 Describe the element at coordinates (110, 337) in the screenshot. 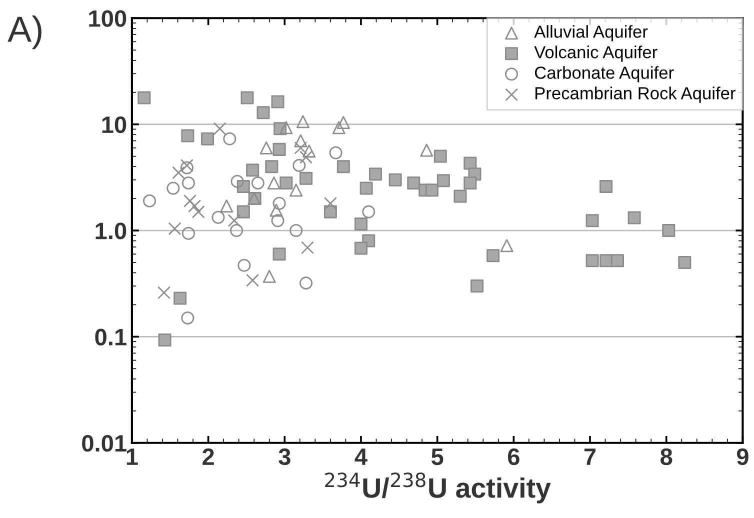

I see `y-tick-label: 0.1` at that location.